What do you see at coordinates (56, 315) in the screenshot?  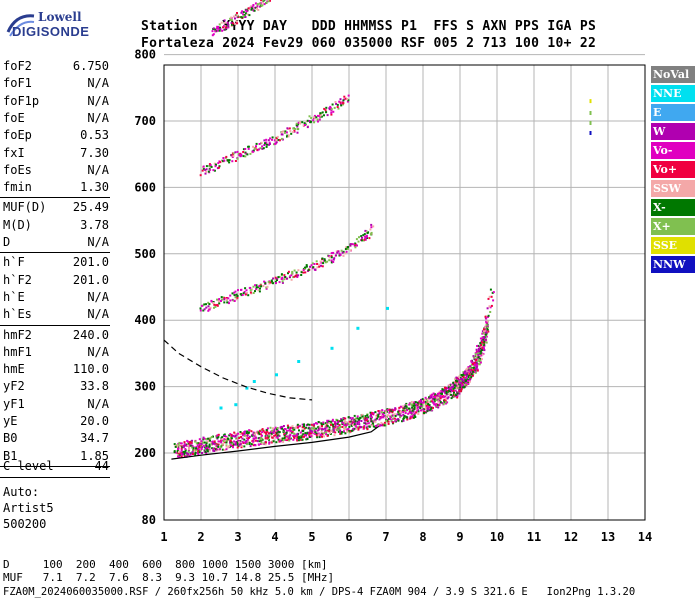 I see `param-row: h`Es N/A` at bounding box center [56, 315].